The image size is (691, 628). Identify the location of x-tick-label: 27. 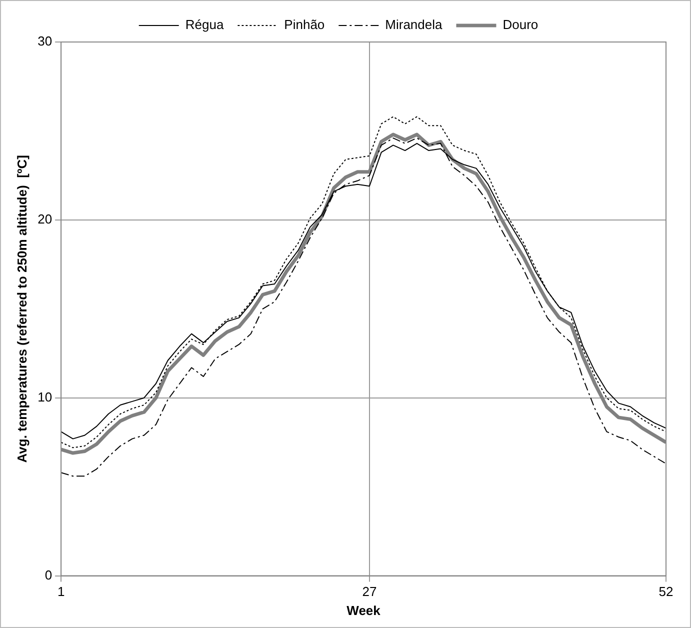
(369, 592).